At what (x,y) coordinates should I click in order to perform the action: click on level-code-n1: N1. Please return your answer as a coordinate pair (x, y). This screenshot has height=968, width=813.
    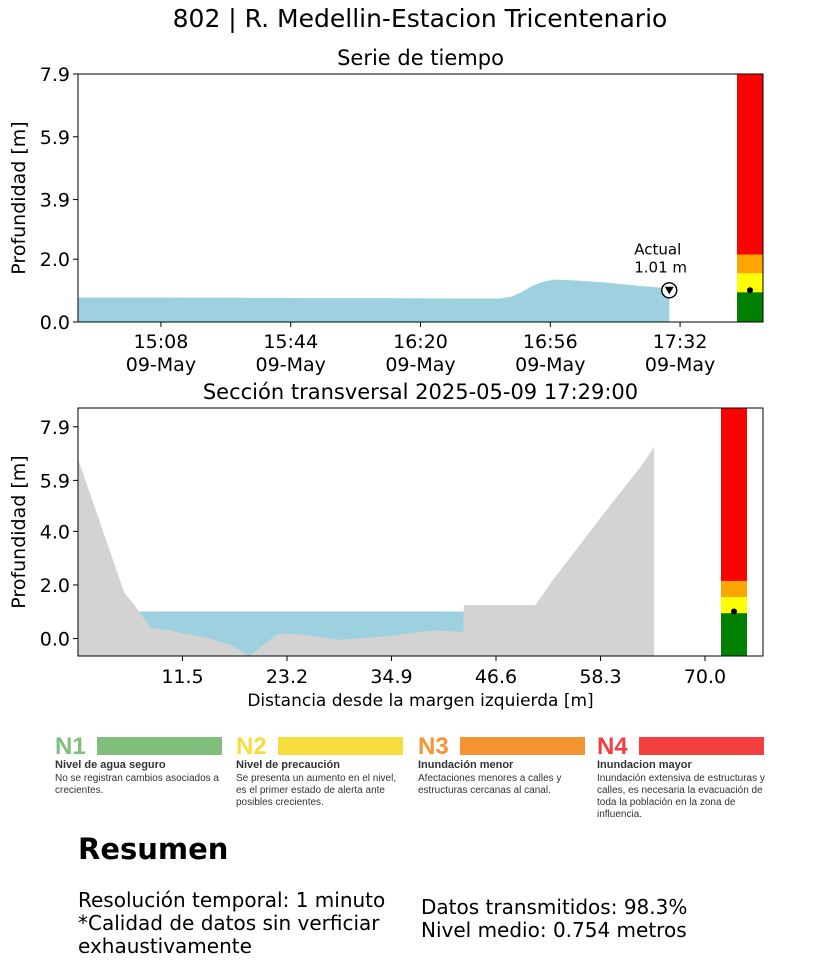
    Looking at the image, I should click on (70, 746).